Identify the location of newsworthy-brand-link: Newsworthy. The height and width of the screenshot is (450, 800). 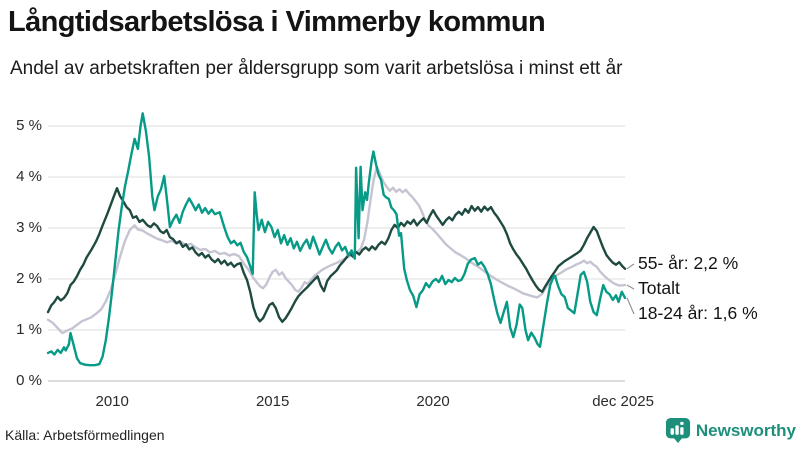
(730, 431).